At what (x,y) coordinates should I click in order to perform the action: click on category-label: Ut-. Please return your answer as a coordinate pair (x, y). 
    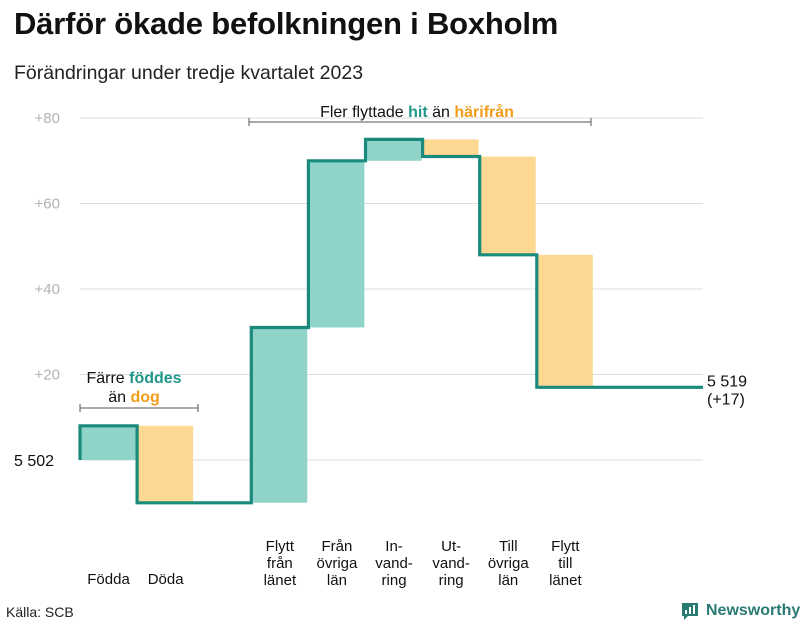
    Looking at the image, I should click on (451, 546).